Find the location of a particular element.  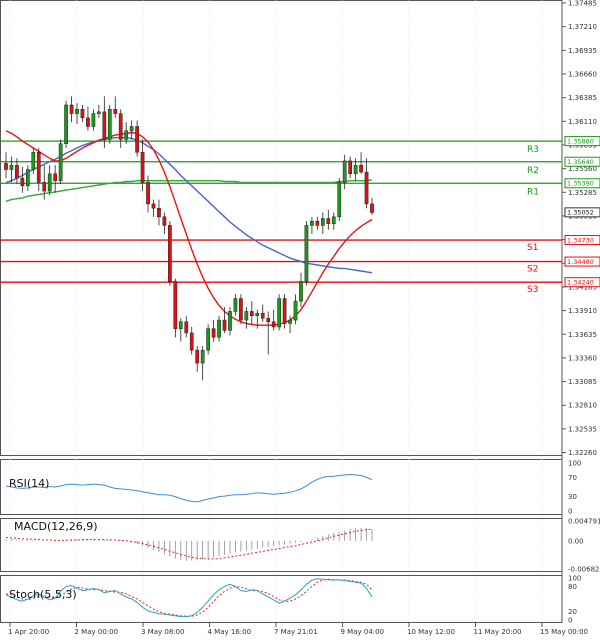

x-tick-label: 11 May 20:00 is located at coordinates (498, 632).